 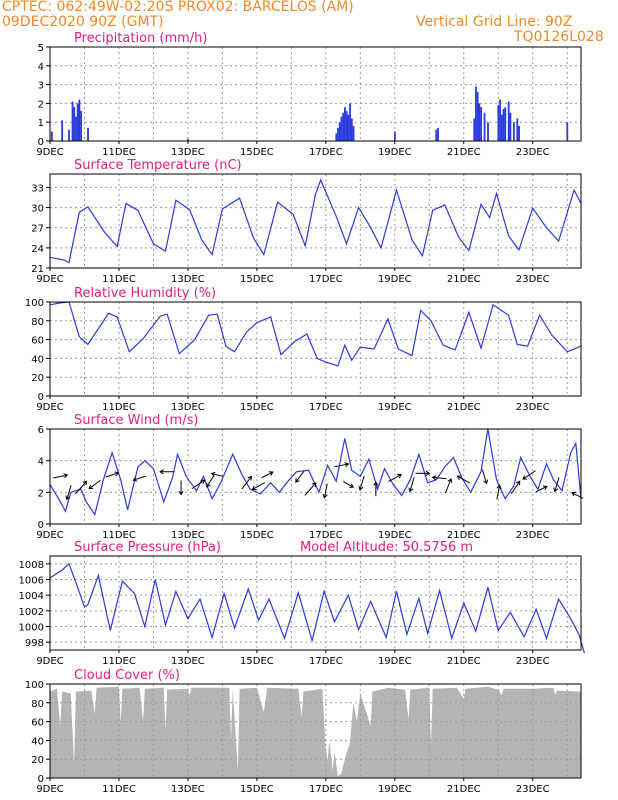 What do you see at coordinates (37, 209) in the screenshot?
I see `temp-y-tick-label: 30` at bounding box center [37, 209].